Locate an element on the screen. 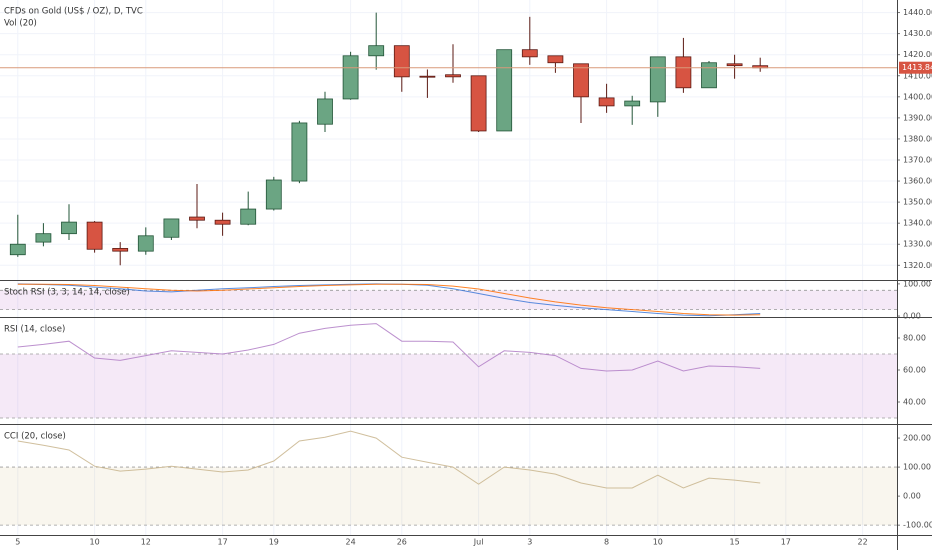  y-tick-label: 1380.00 is located at coordinates (917, 138).